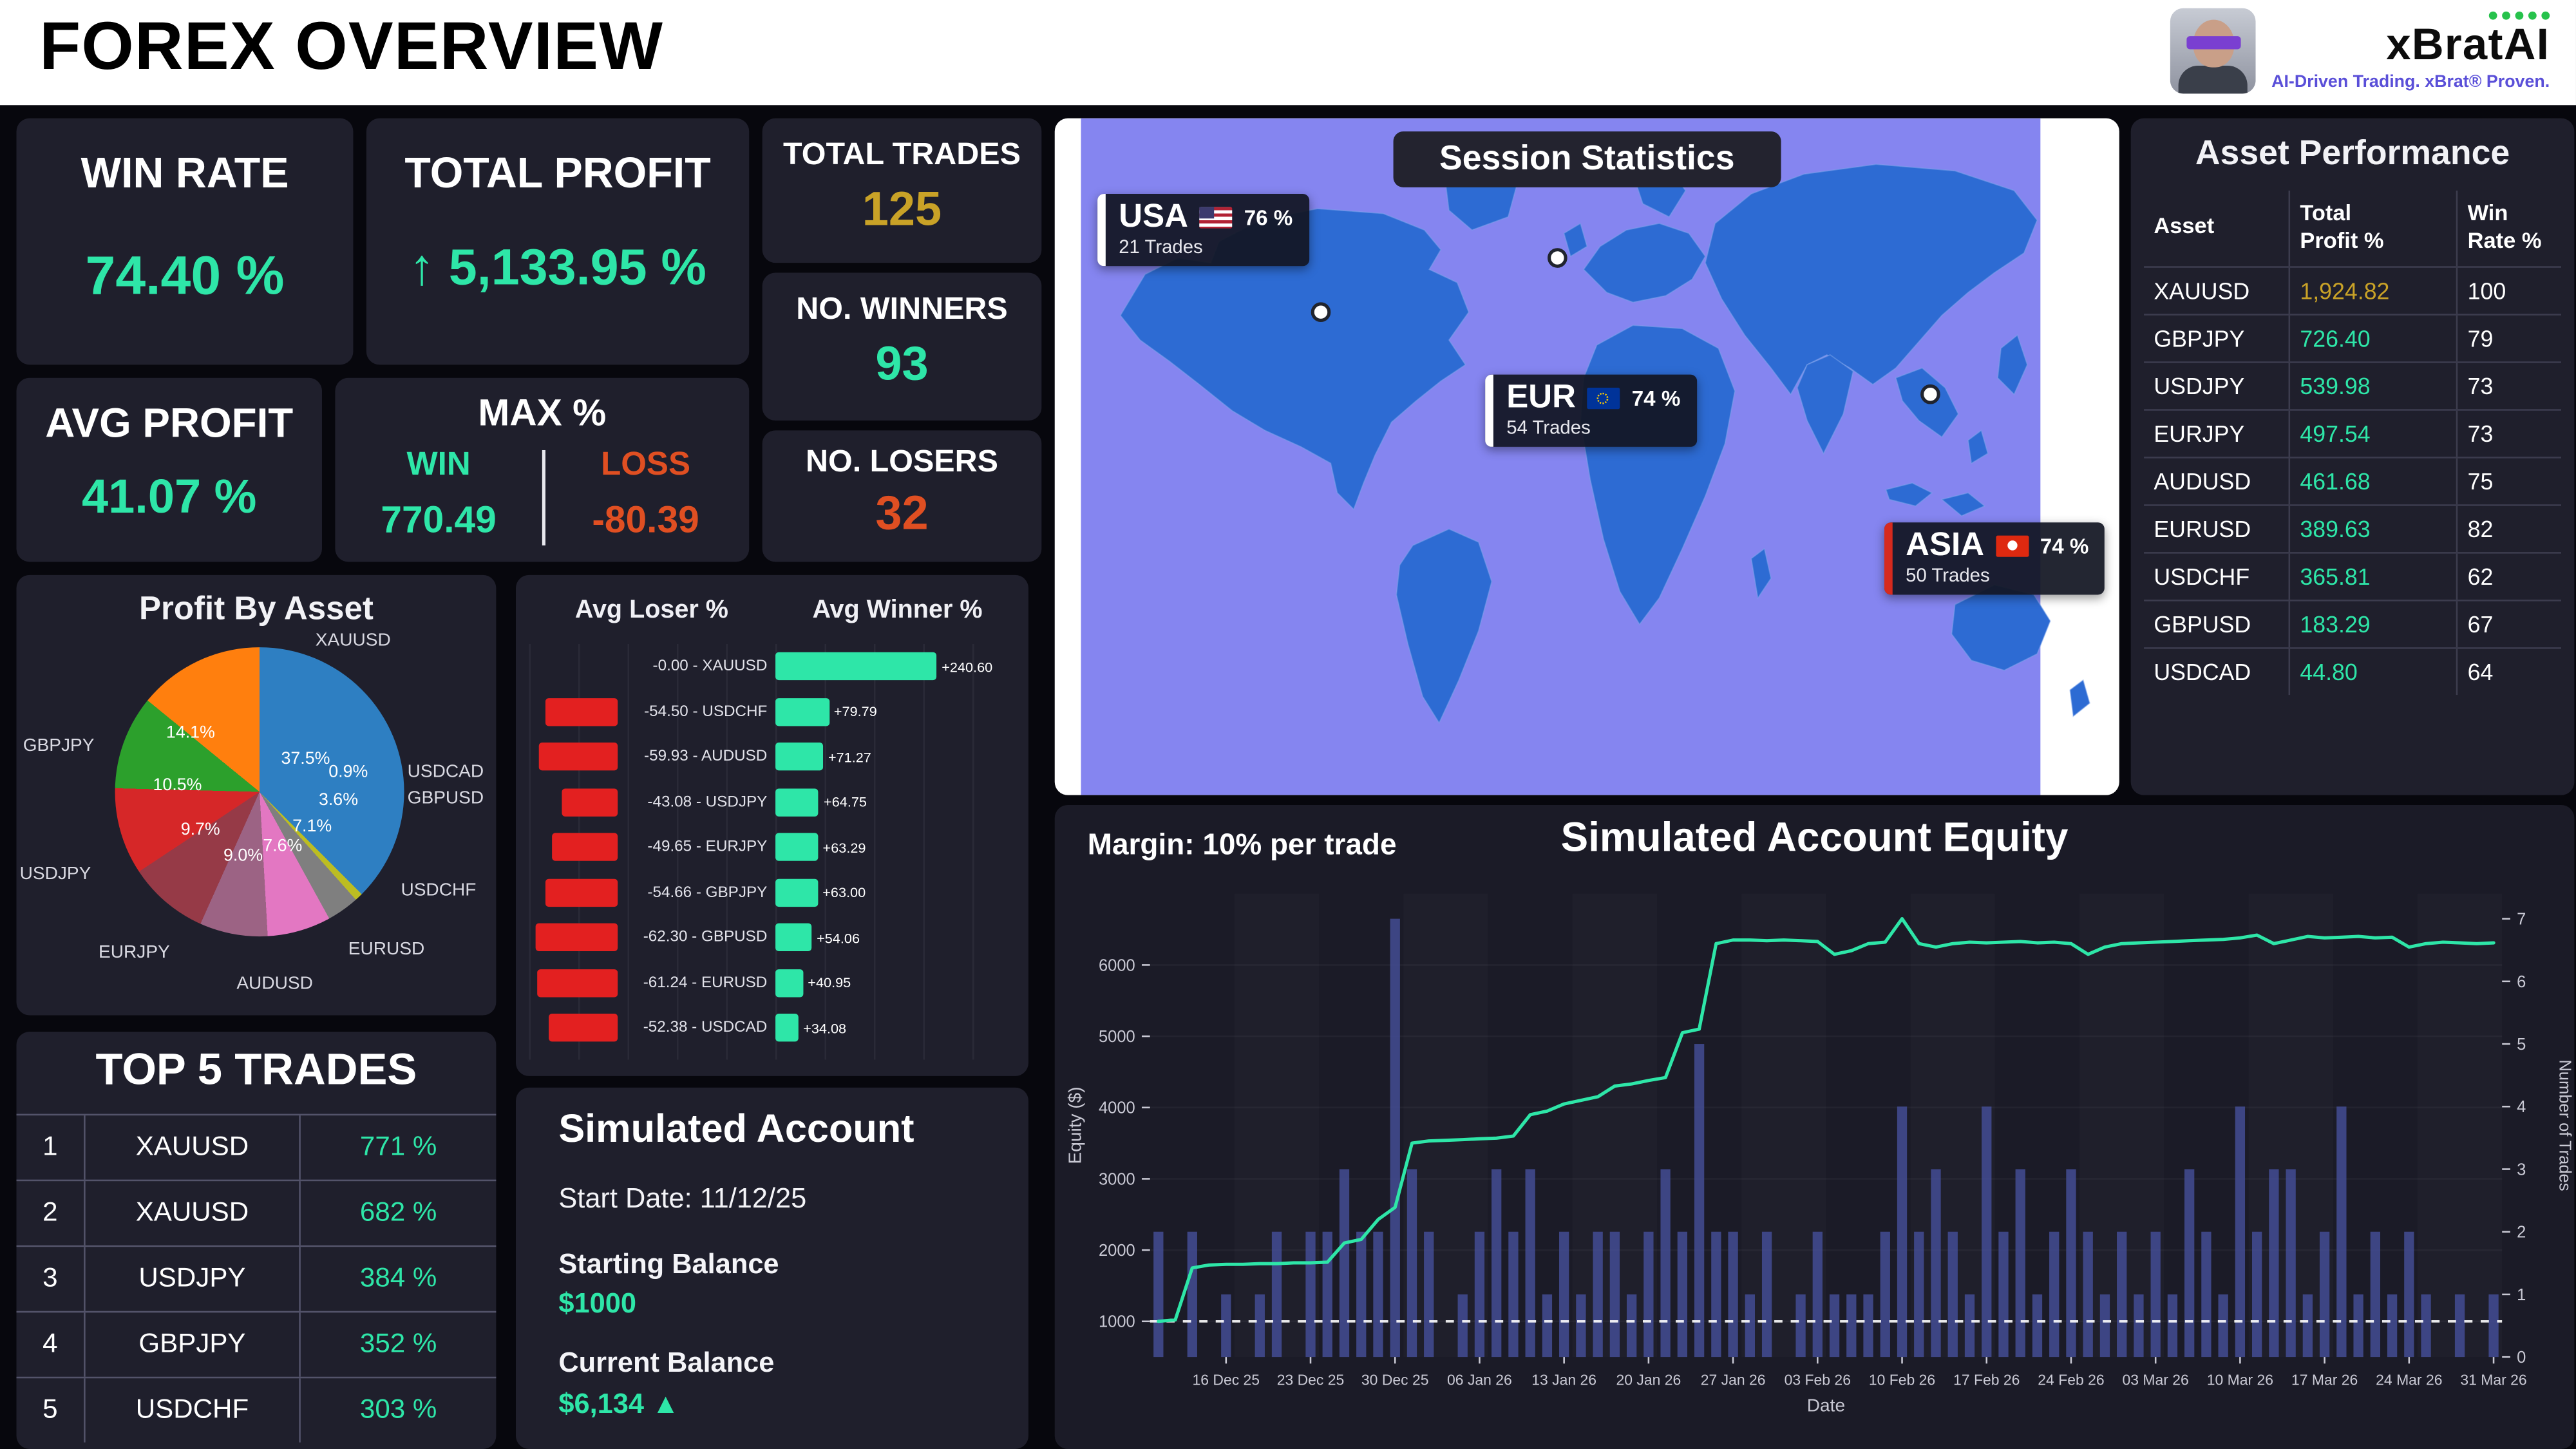  Describe the element at coordinates (2522, 1107) in the screenshot. I see `svg-text: 4` at that location.